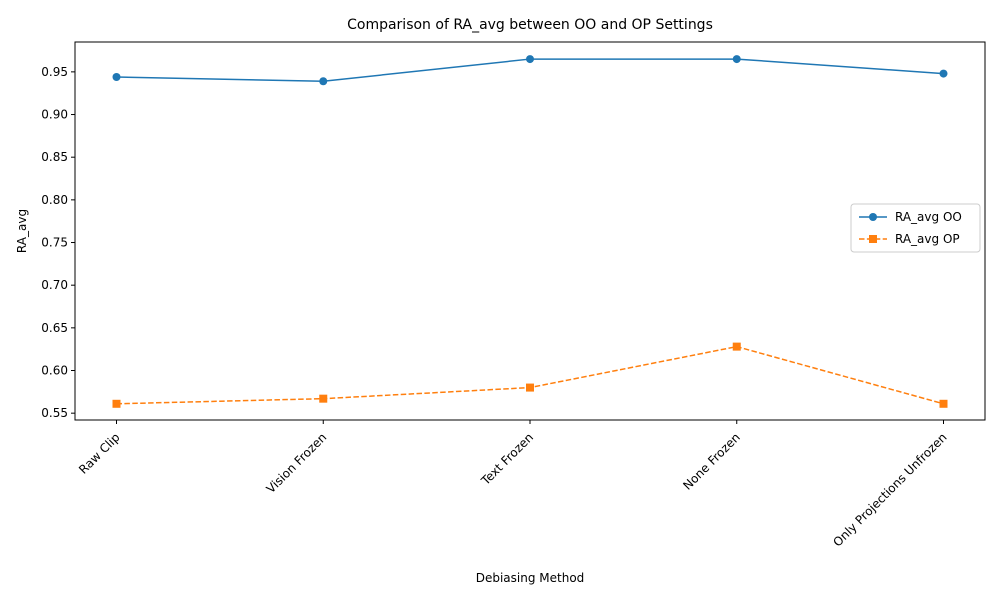 Image resolution: width=1000 pixels, height=600 pixels. Describe the element at coordinates (507, 459) in the screenshot. I see `x-tick-label: Text Frozen` at that location.